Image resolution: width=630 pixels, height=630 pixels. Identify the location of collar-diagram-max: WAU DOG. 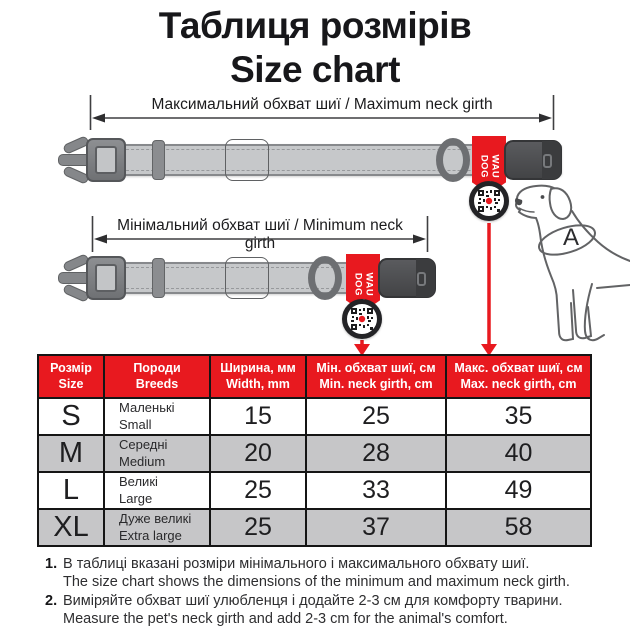
(310, 162).